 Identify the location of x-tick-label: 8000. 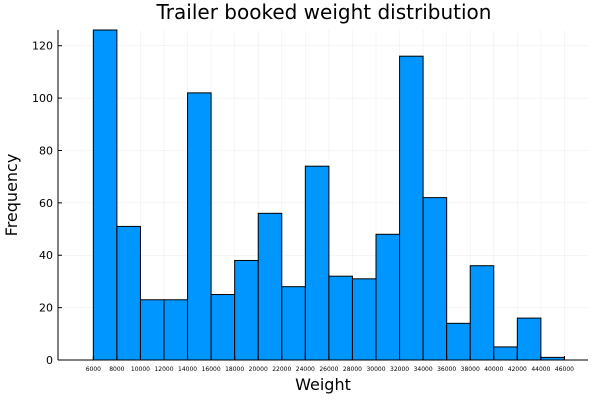
(116, 369).